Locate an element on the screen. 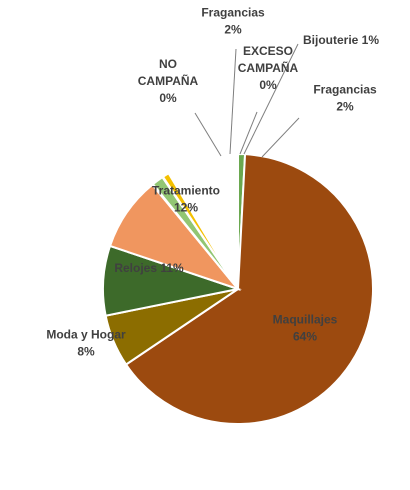 The height and width of the screenshot is (490, 410). slice-label-line: Tratamiento is located at coordinates (186, 191).